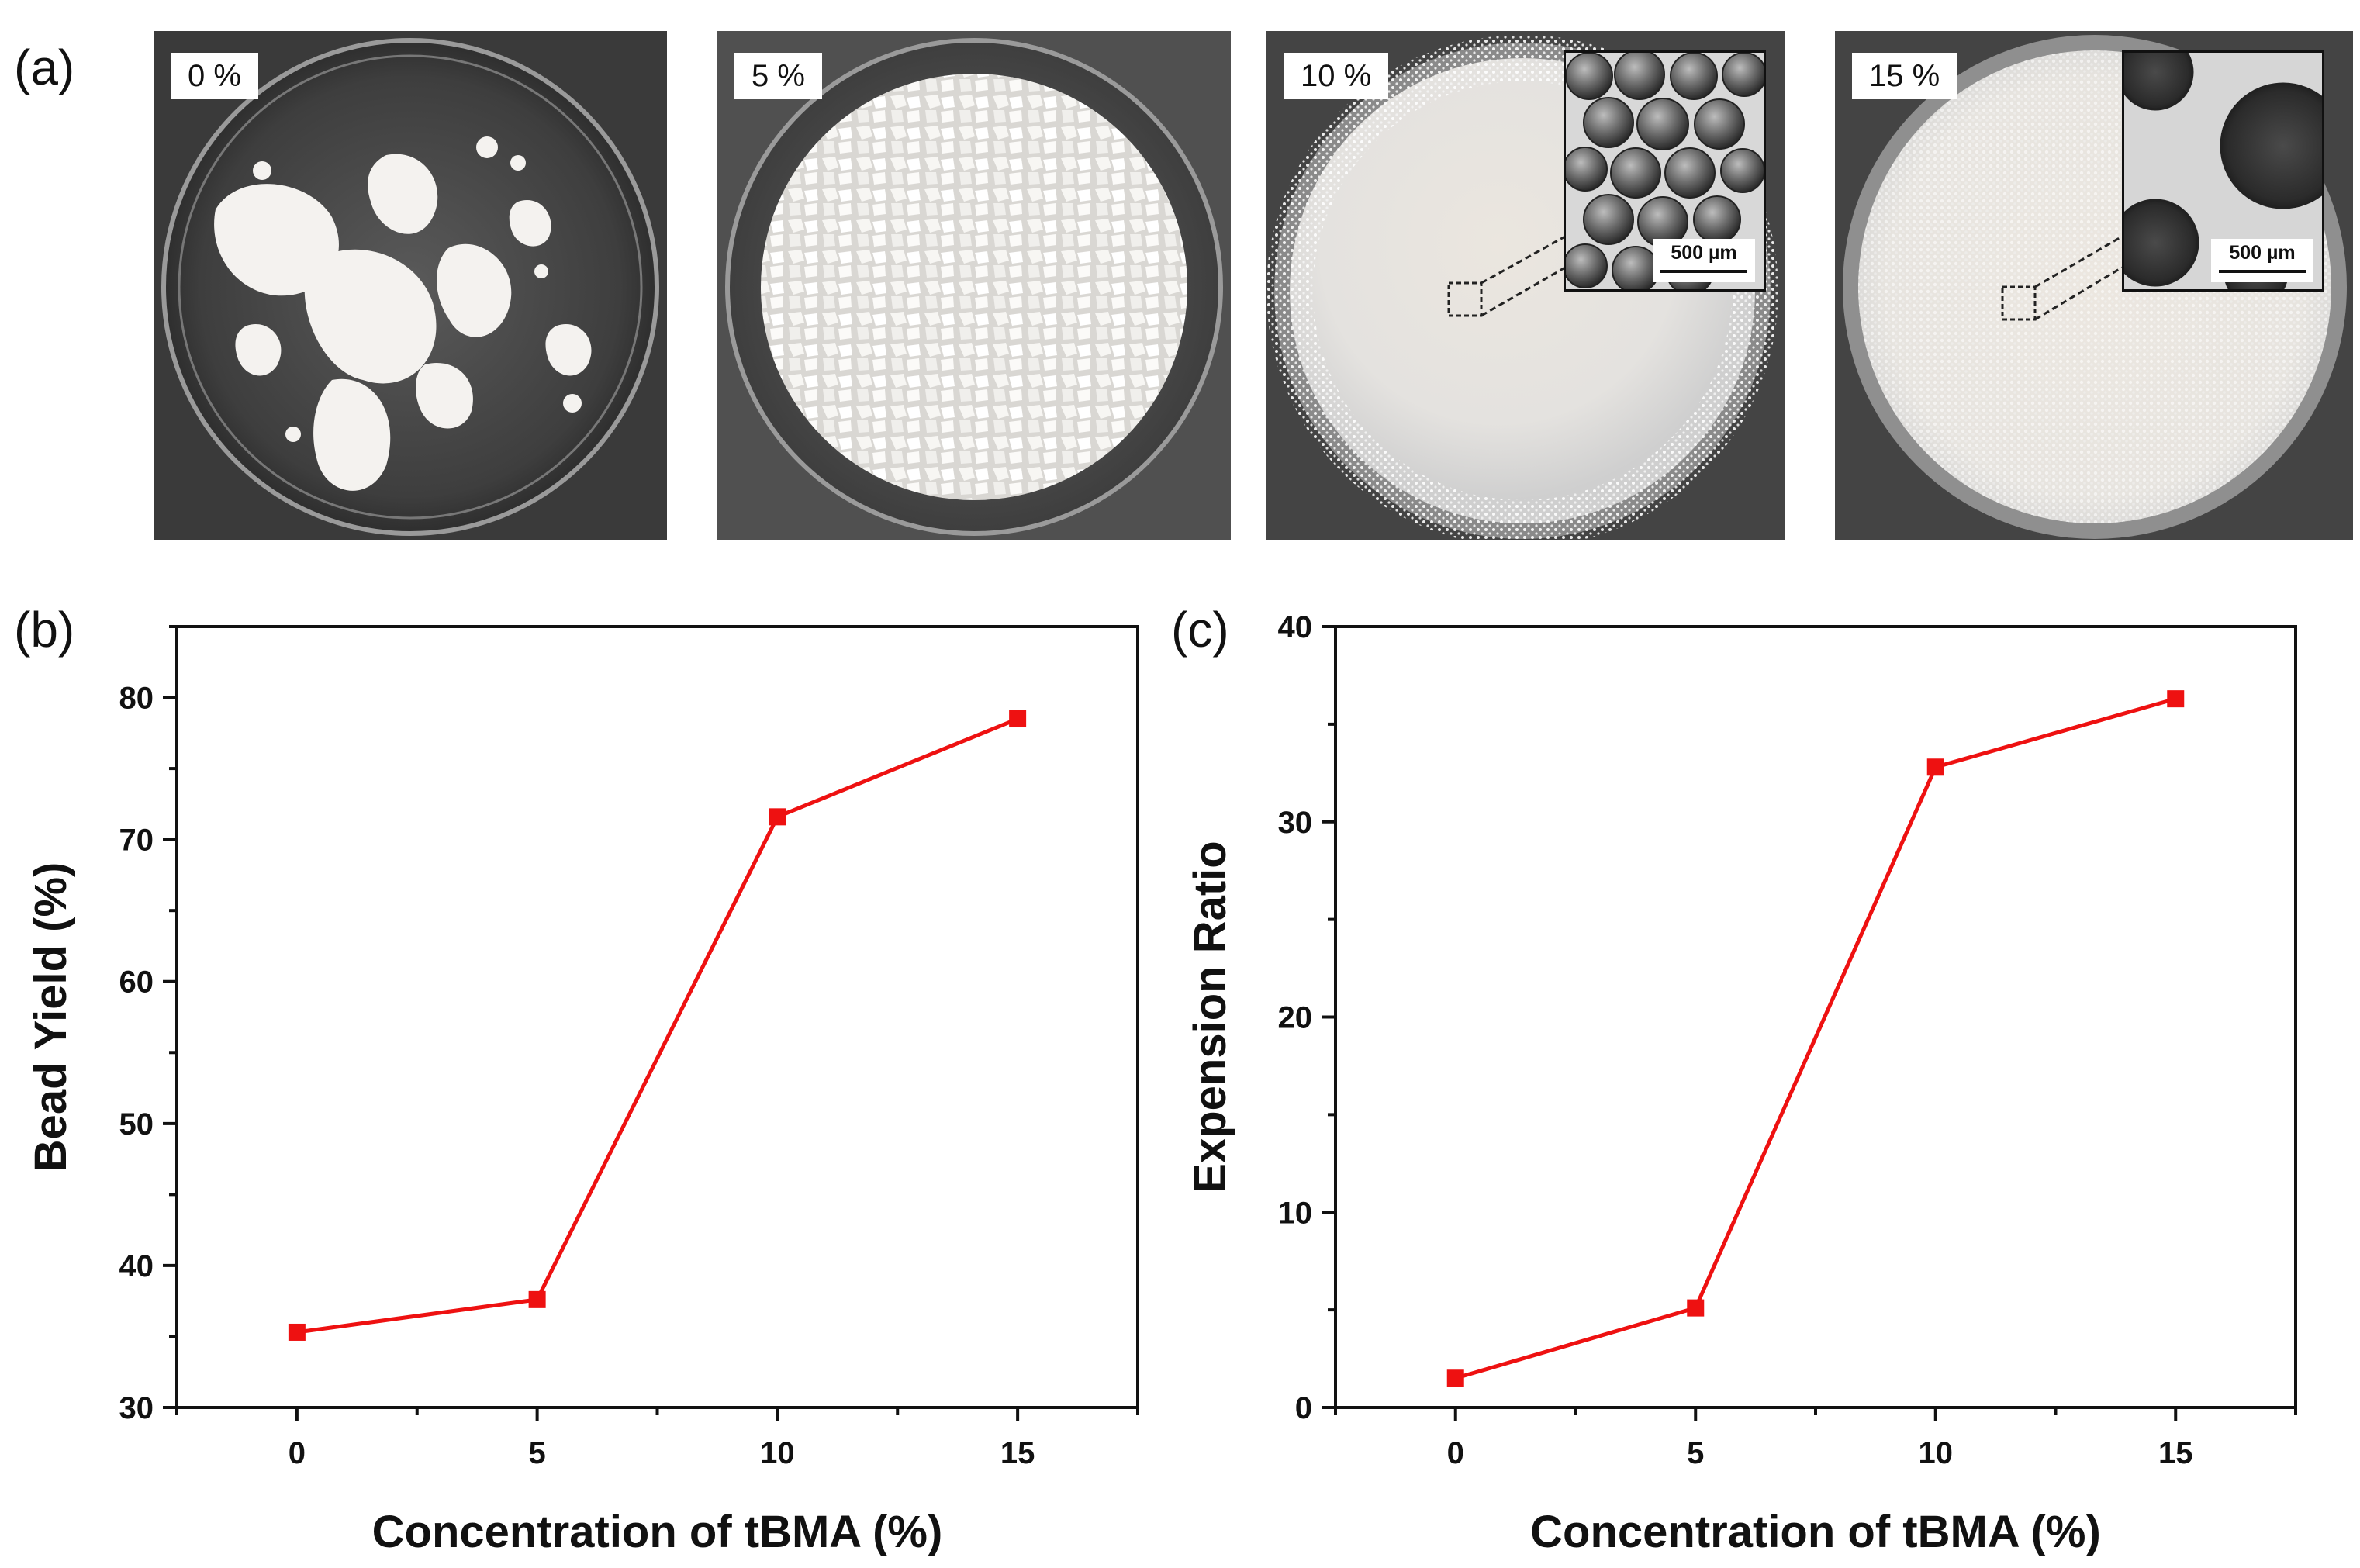  I want to click on scale-bar-text-15: 500 µm, so click(2262, 253).